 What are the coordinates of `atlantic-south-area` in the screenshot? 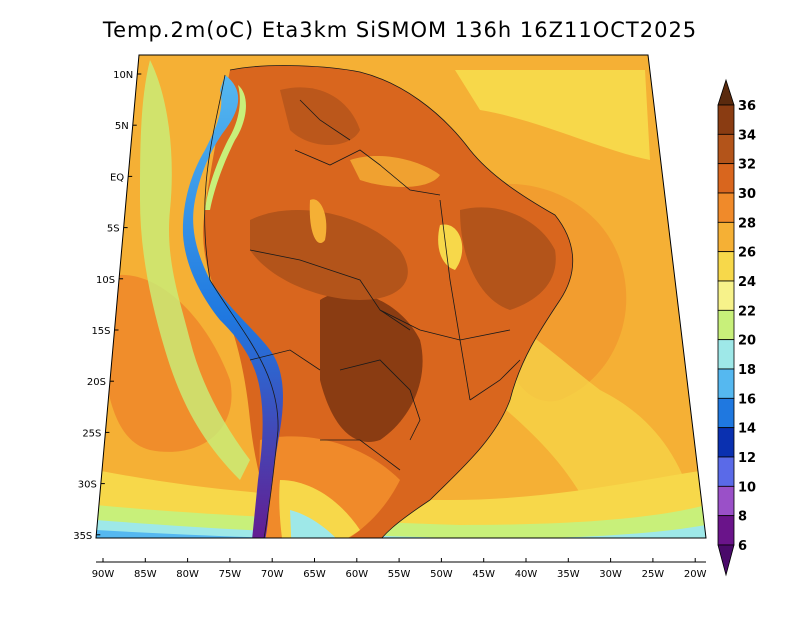 It's located at (585, 419).